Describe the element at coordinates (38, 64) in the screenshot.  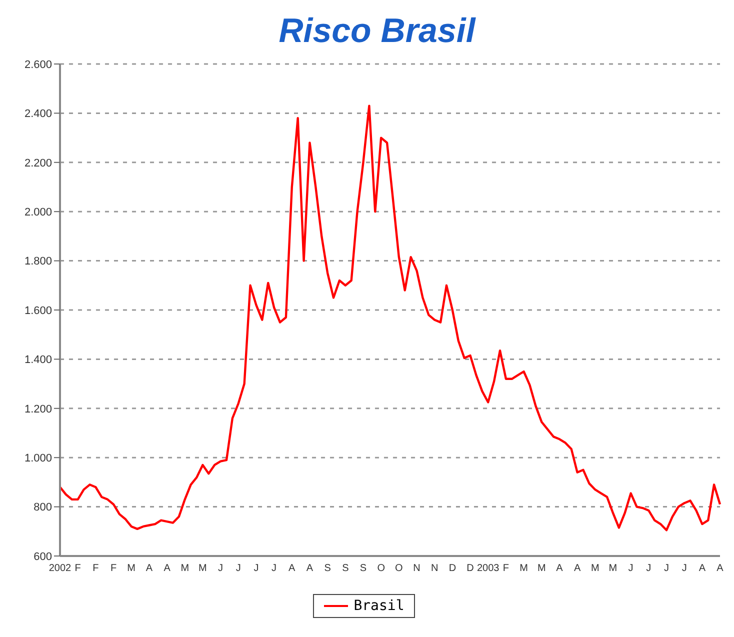
I see `y-tick-label: 2.600` at that location.